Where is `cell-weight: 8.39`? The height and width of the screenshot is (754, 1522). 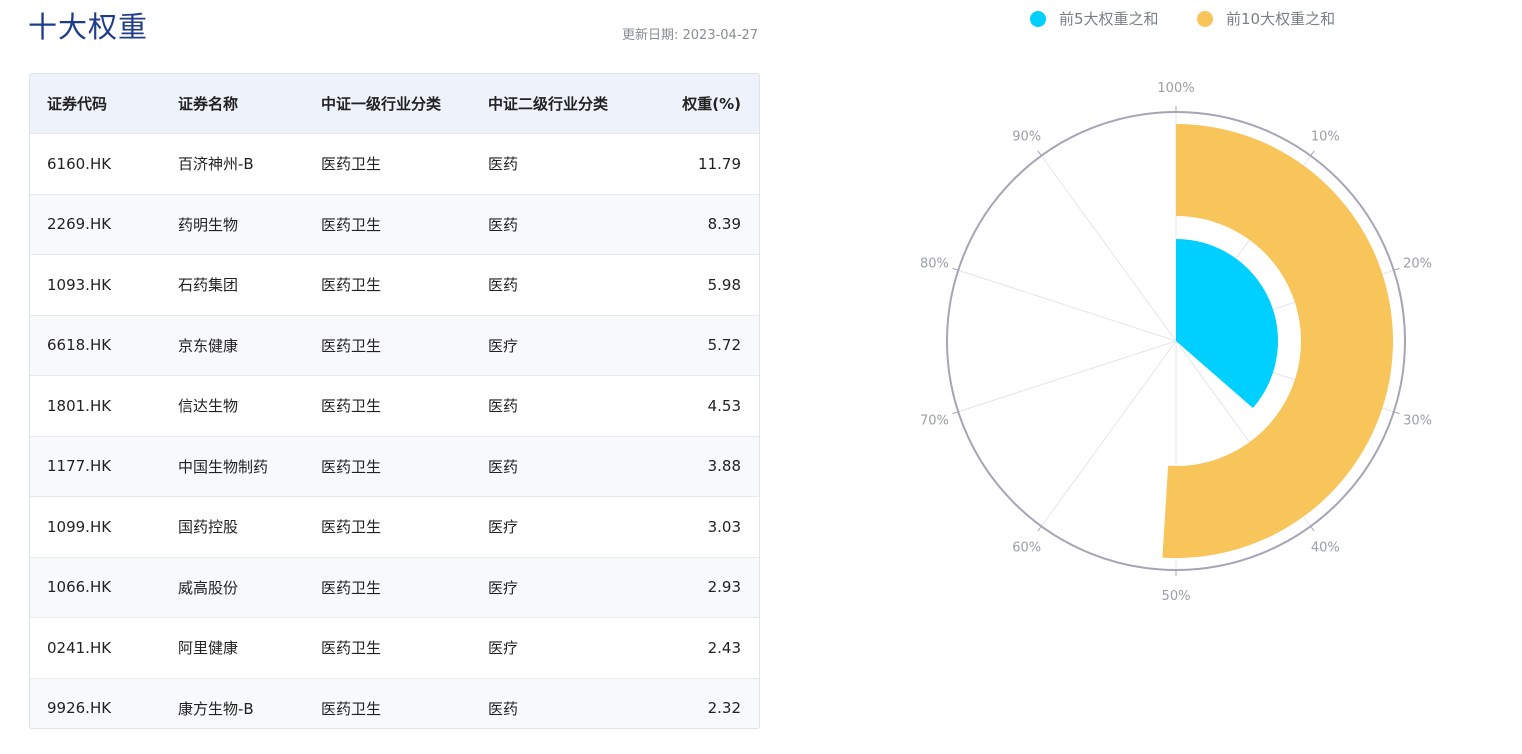 cell-weight: 8.39 is located at coordinates (724, 224).